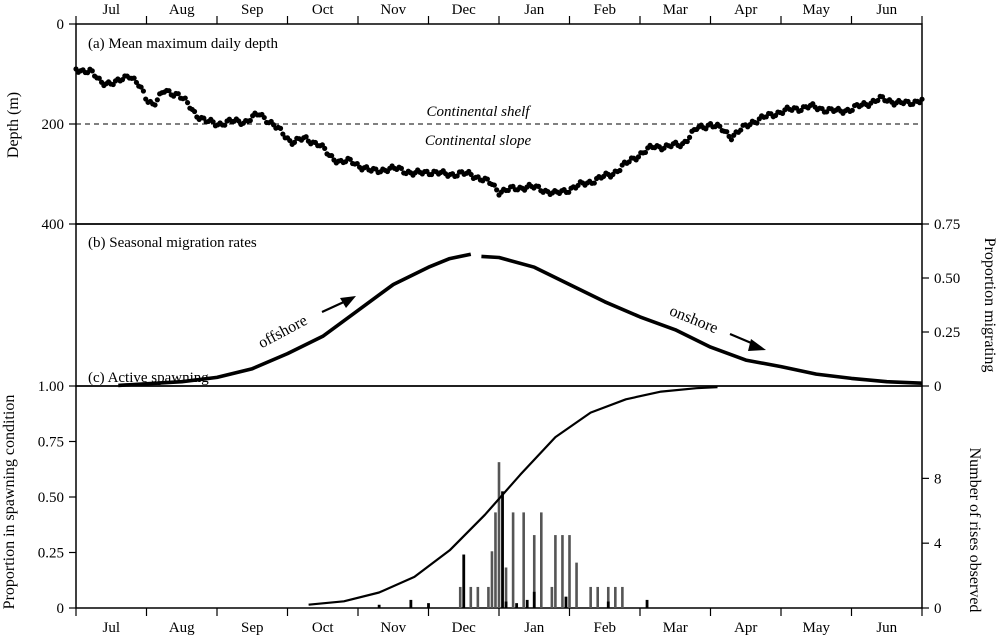  What do you see at coordinates (974, 530) in the screenshot?
I see `panel-c-ylabel-right: Number of rises observed` at bounding box center [974, 530].